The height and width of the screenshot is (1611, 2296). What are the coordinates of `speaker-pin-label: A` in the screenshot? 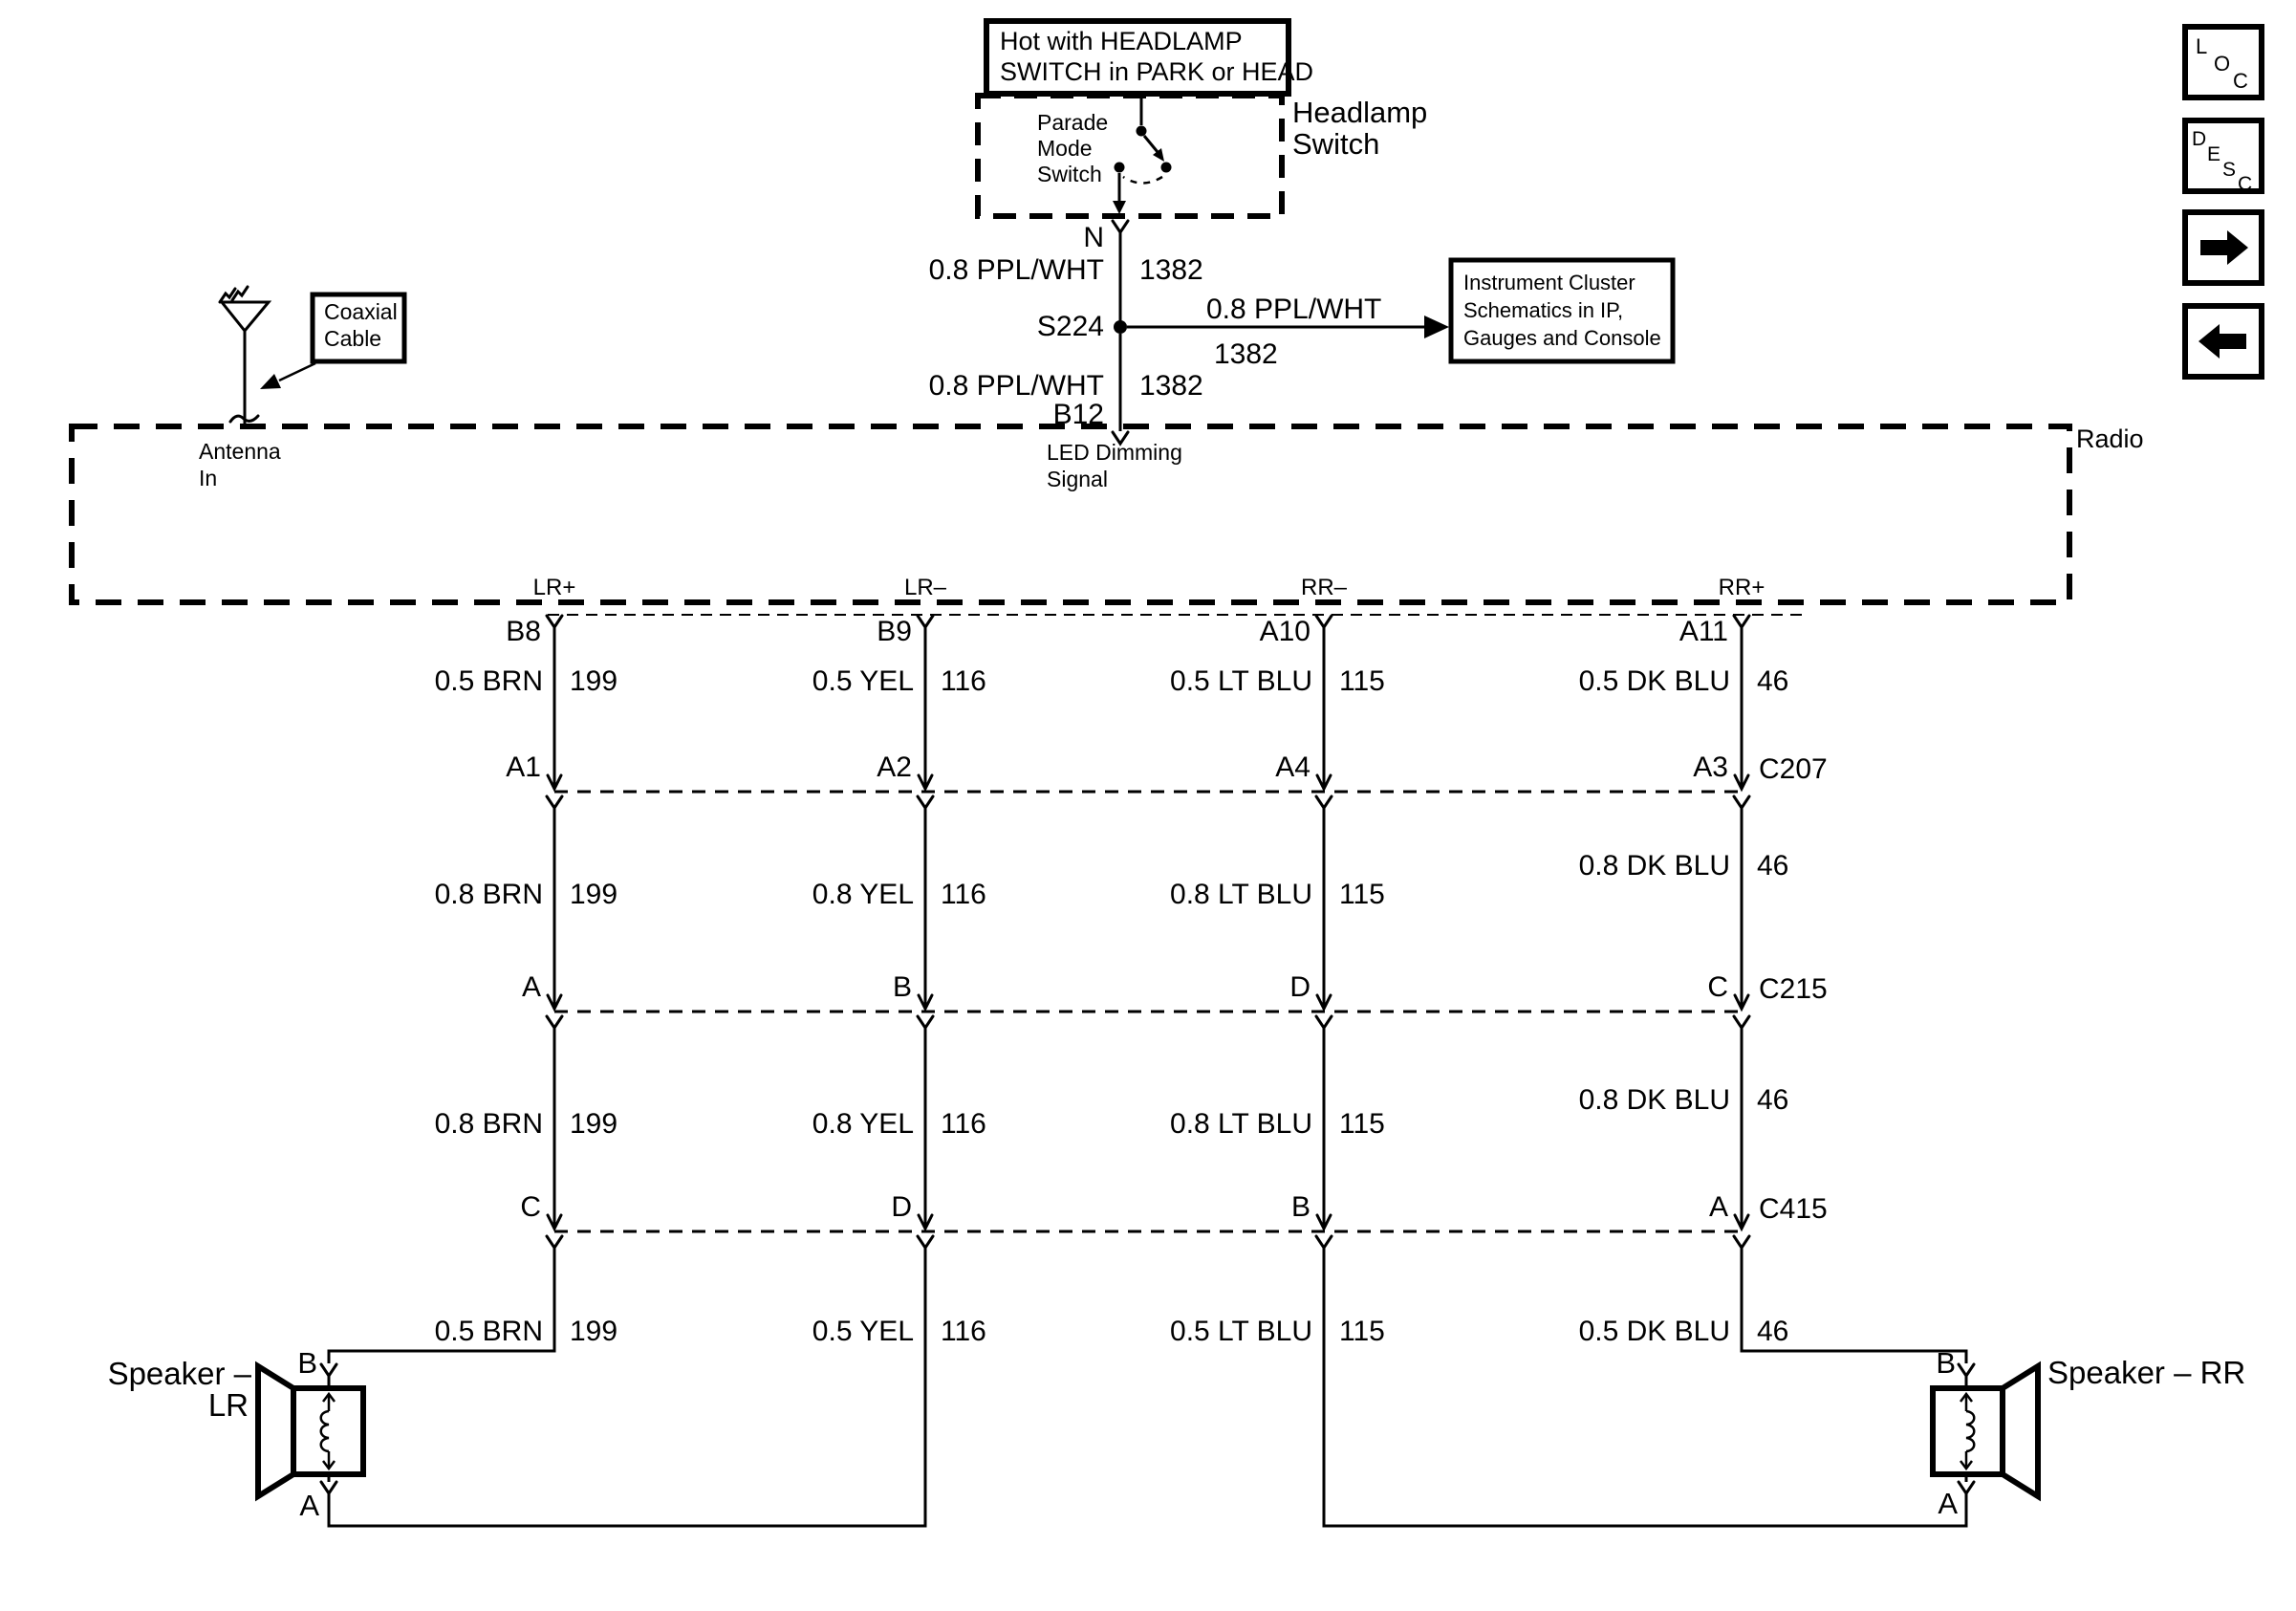 It's located at (309, 1505).